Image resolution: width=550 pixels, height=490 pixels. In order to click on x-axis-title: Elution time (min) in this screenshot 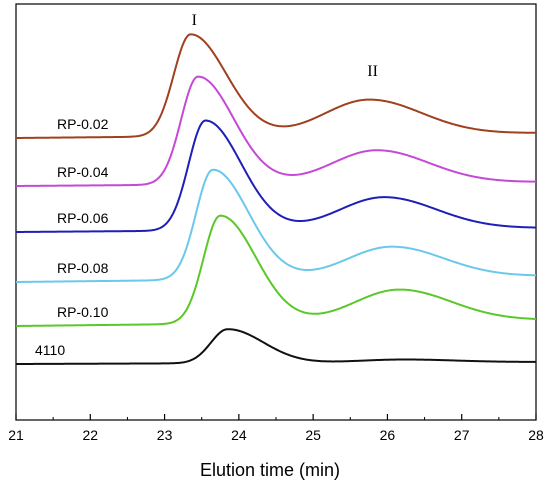, I will do `click(270, 470)`.